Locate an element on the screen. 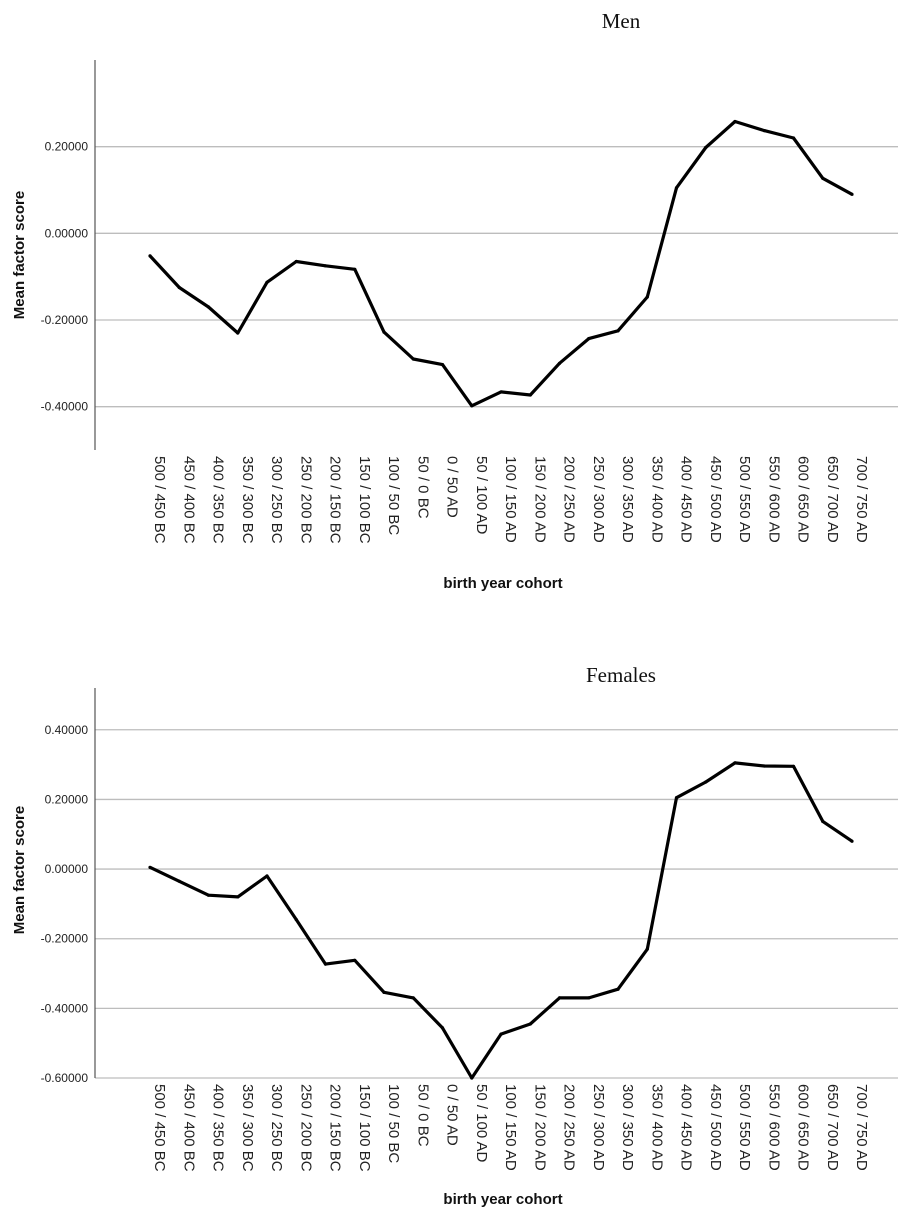 The width and height of the screenshot is (898, 1220). men-x-tick-label: 0 / 50 AD is located at coordinates (452, 487).